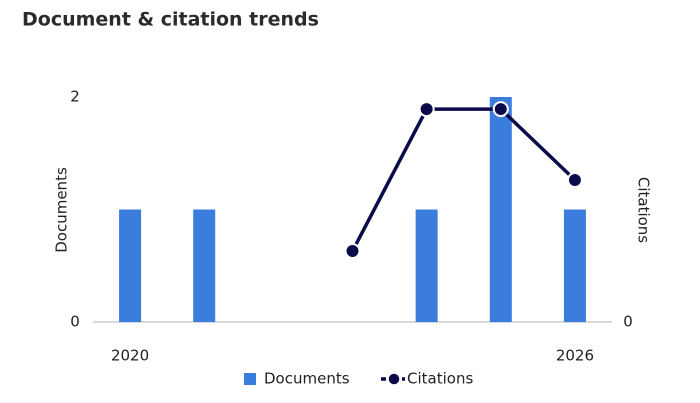  I want to click on y2-axis-label: Citations, so click(644, 210).